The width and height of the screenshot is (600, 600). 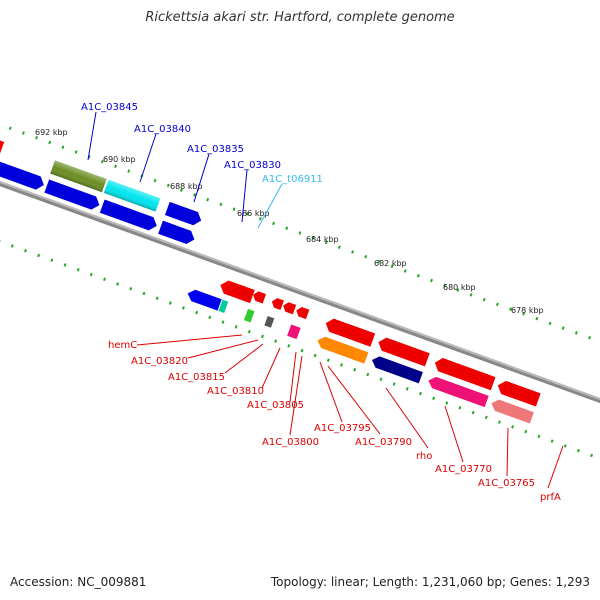 What do you see at coordinates (550, 497) in the screenshot?
I see `label-prfA: prfA` at bounding box center [550, 497].